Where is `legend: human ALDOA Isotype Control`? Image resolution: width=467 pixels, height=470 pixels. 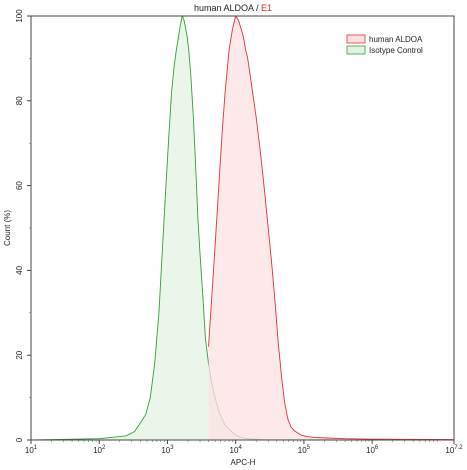 legend: human ALDOA Isotype Control is located at coordinates (384, 44).